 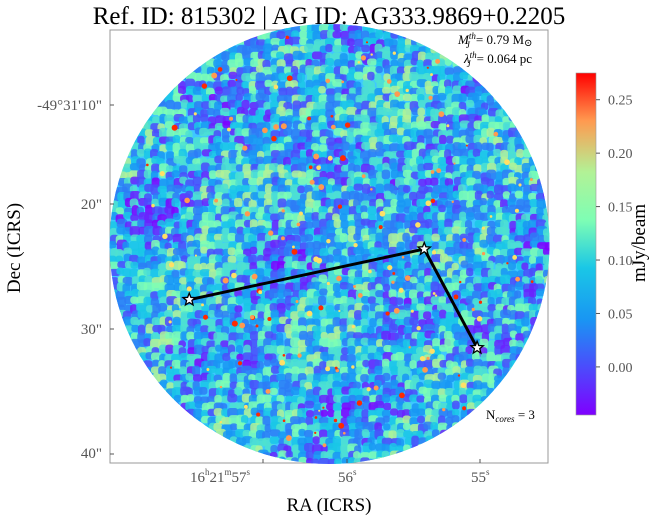 What do you see at coordinates (69, 106) in the screenshot?
I see `y-tick-label: -49°31'10"` at bounding box center [69, 106].